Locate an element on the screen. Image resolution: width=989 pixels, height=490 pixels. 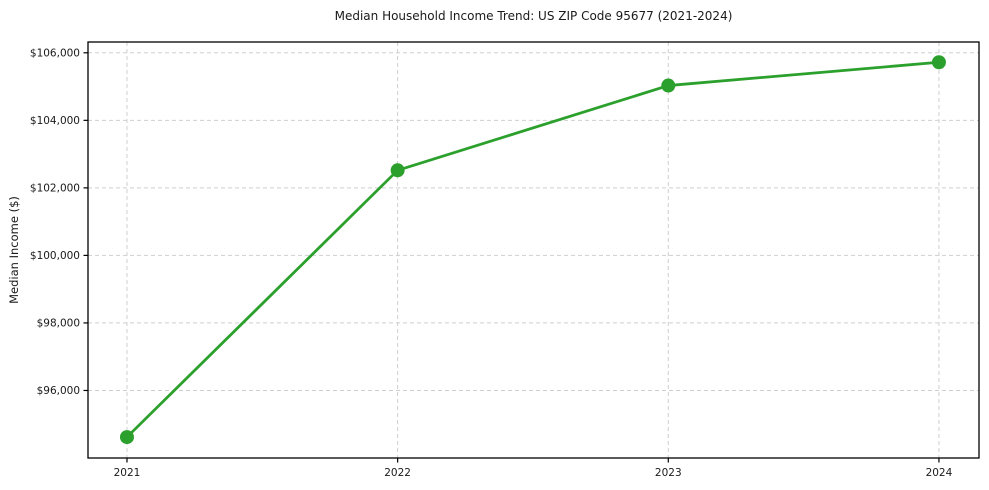
data-point-2021 is located at coordinates (126, 437).